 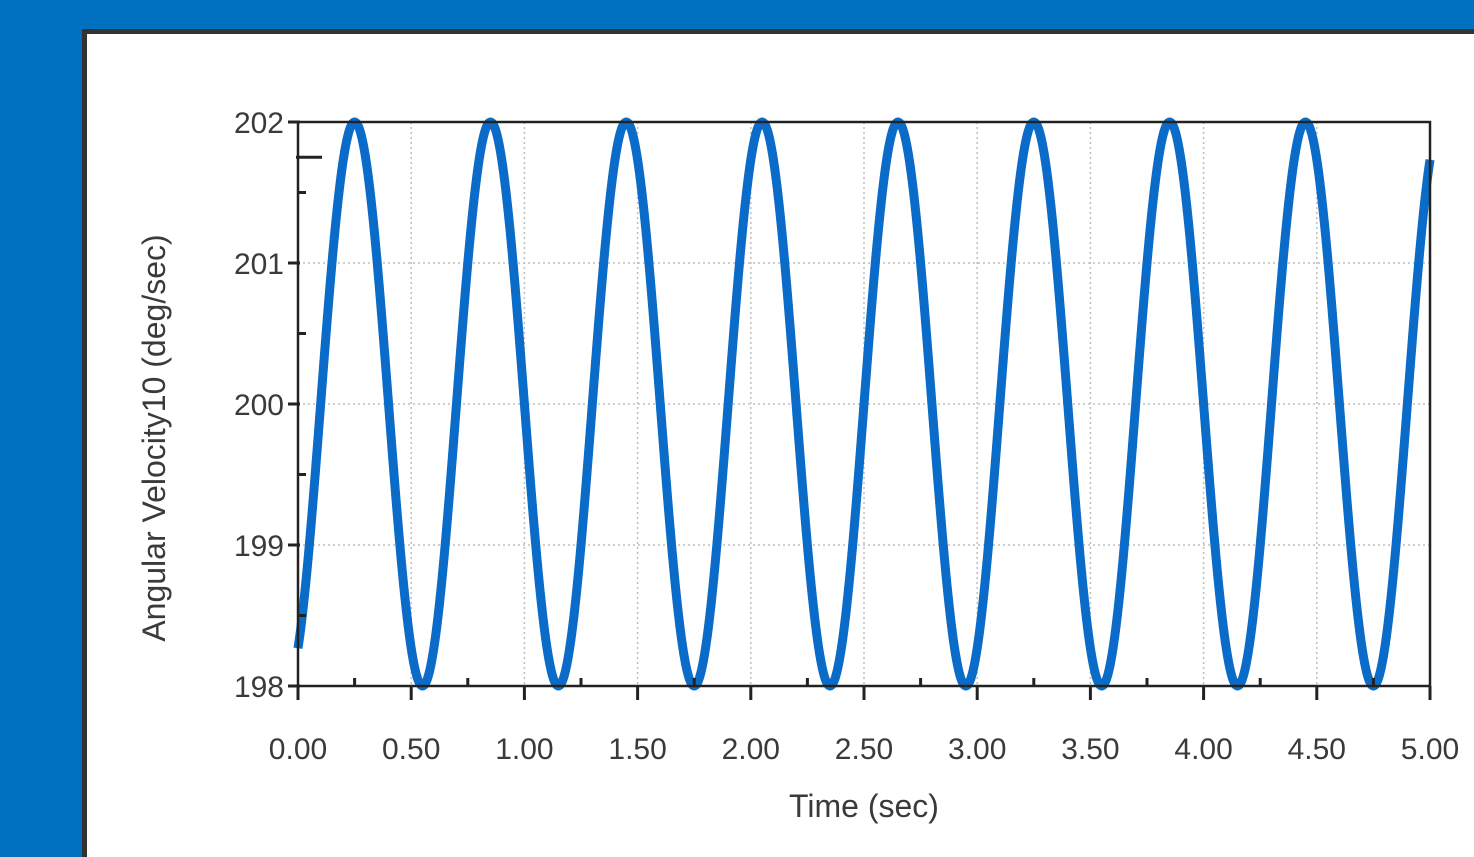 What do you see at coordinates (977, 749) in the screenshot?
I see `x-tick-label: 3.00` at bounding box center [977, 749].